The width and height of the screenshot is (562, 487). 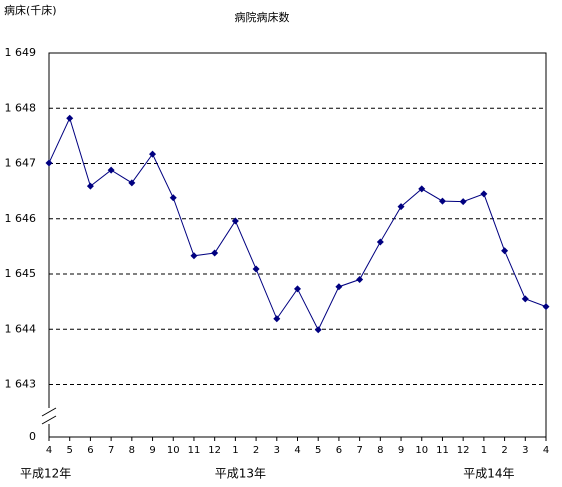 I want to click on y-tick-label: 1 649, so click(x=21, y=52).